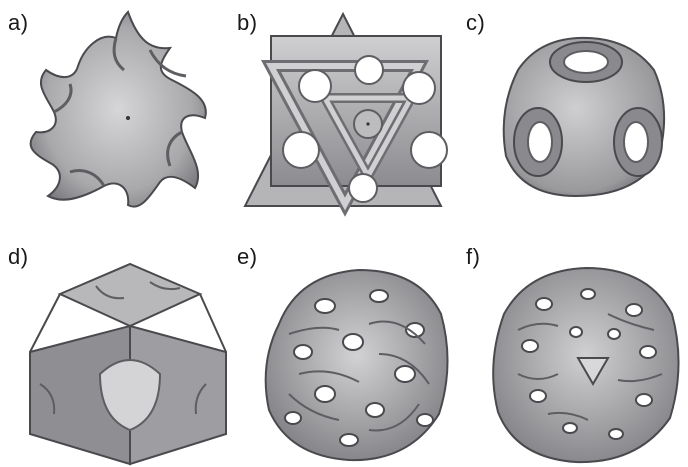 Image resolution: width=688 pixels, height=467 pixels. What do you see at coordinates (476, 22) in the screenshot?
I see `panel-c-label: c)` at bounding box center [476, 22].